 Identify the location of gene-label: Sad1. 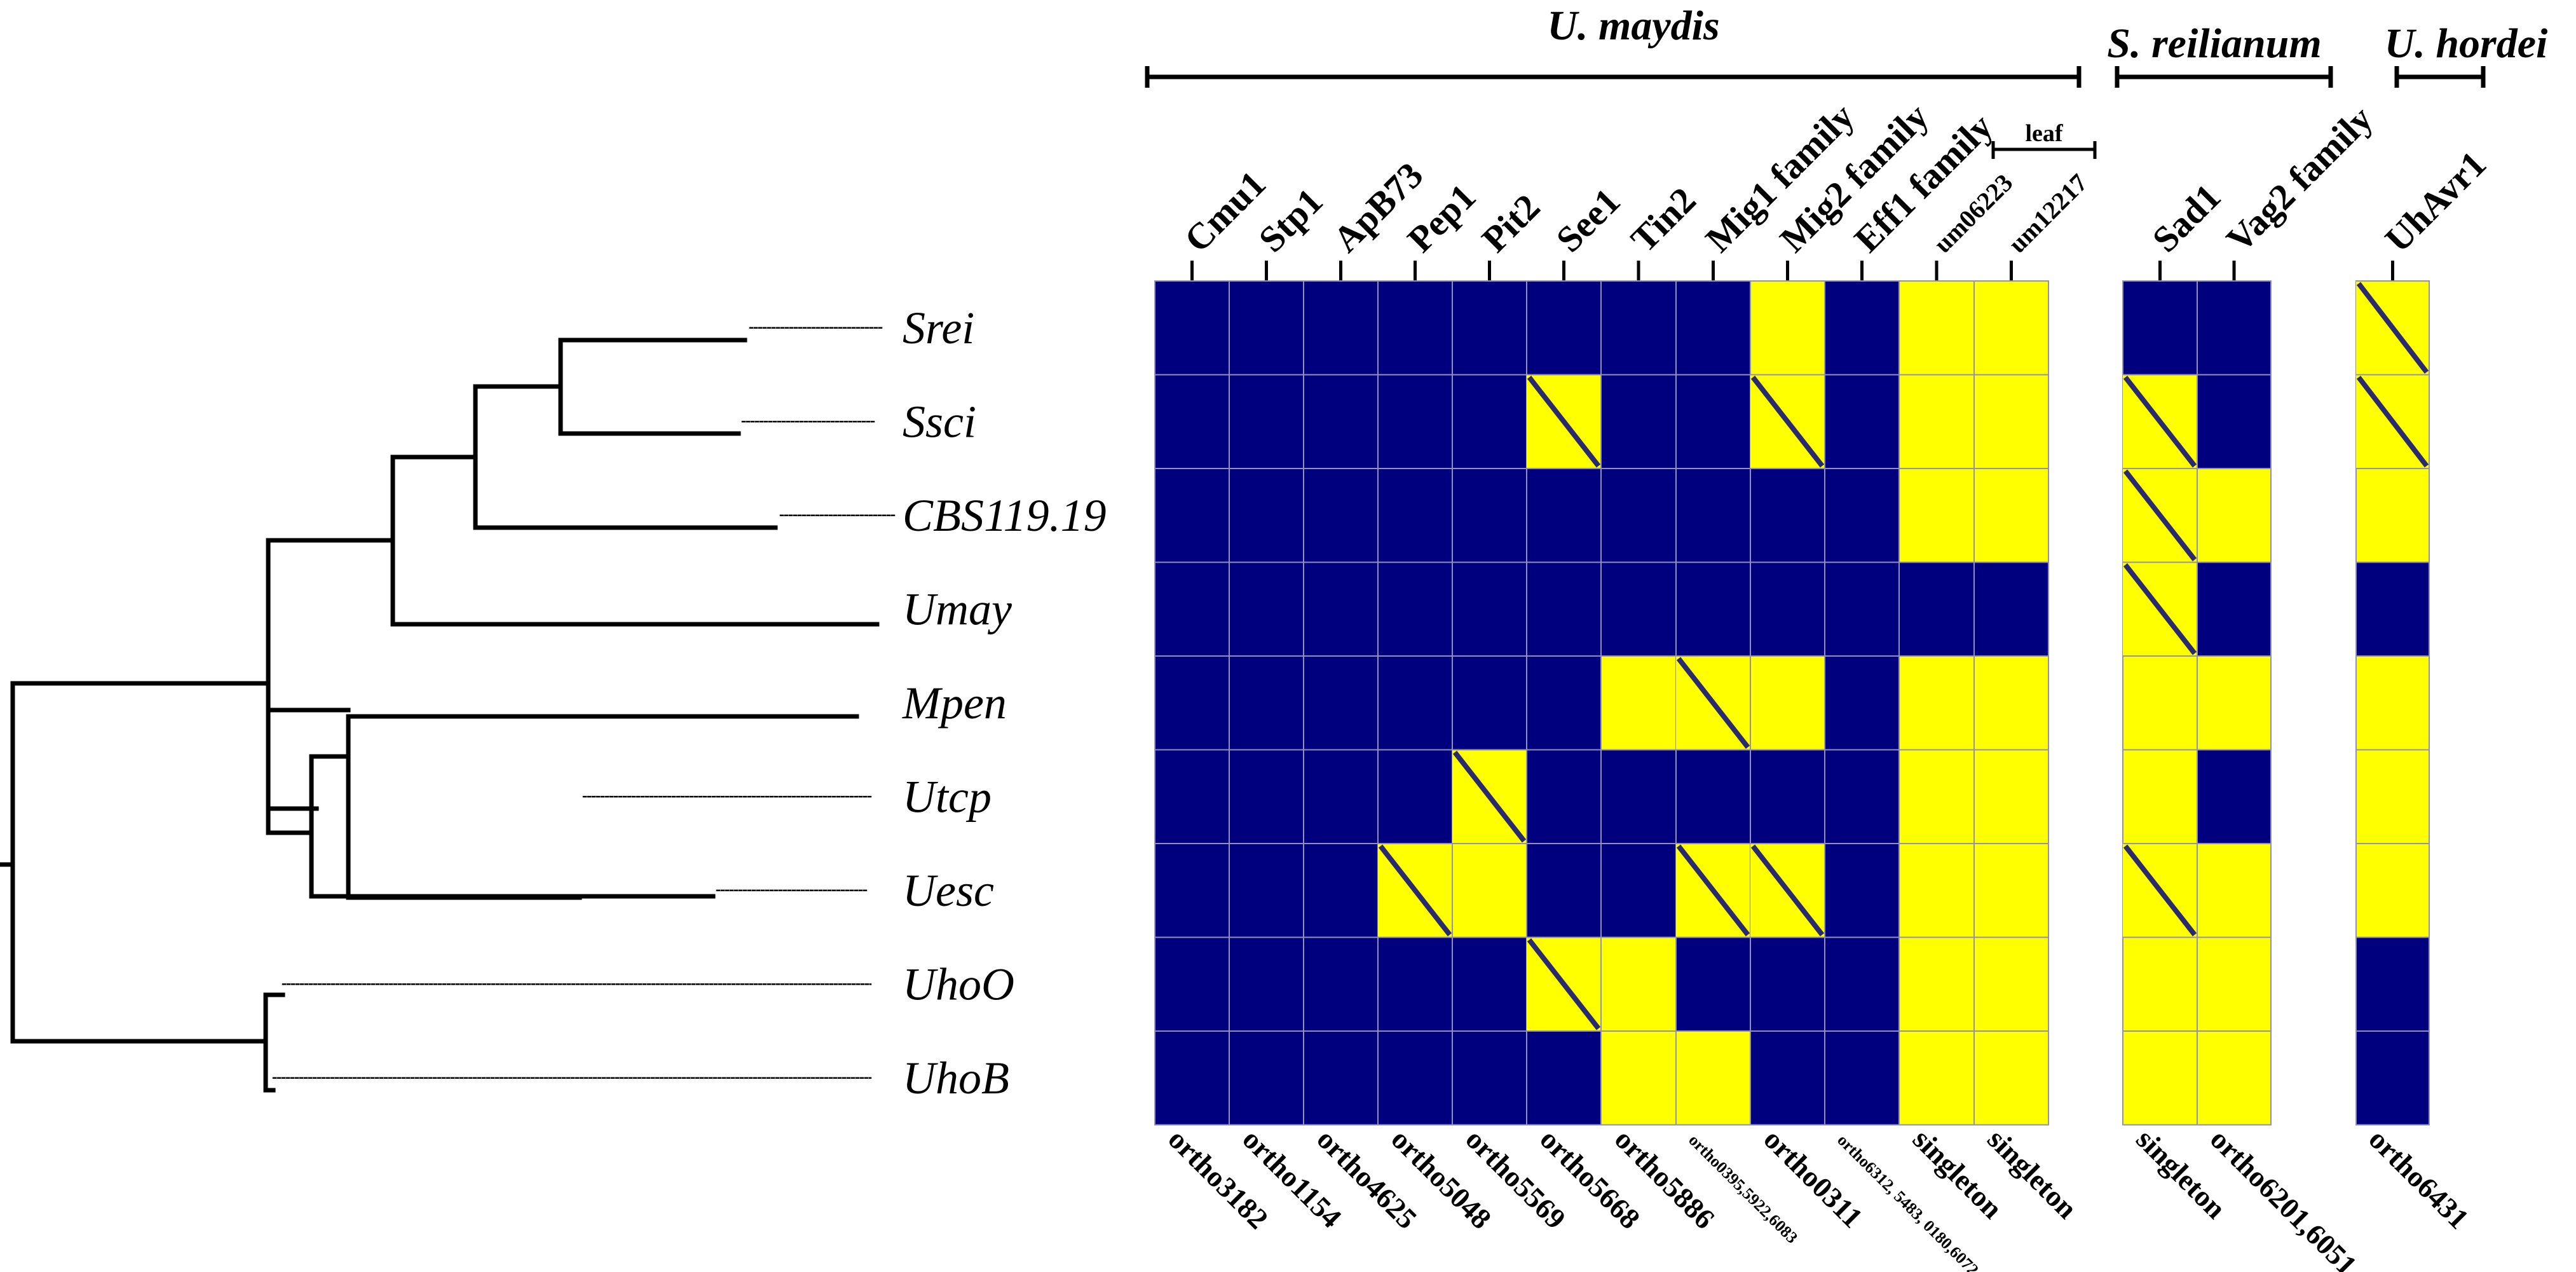
(2186, 218).